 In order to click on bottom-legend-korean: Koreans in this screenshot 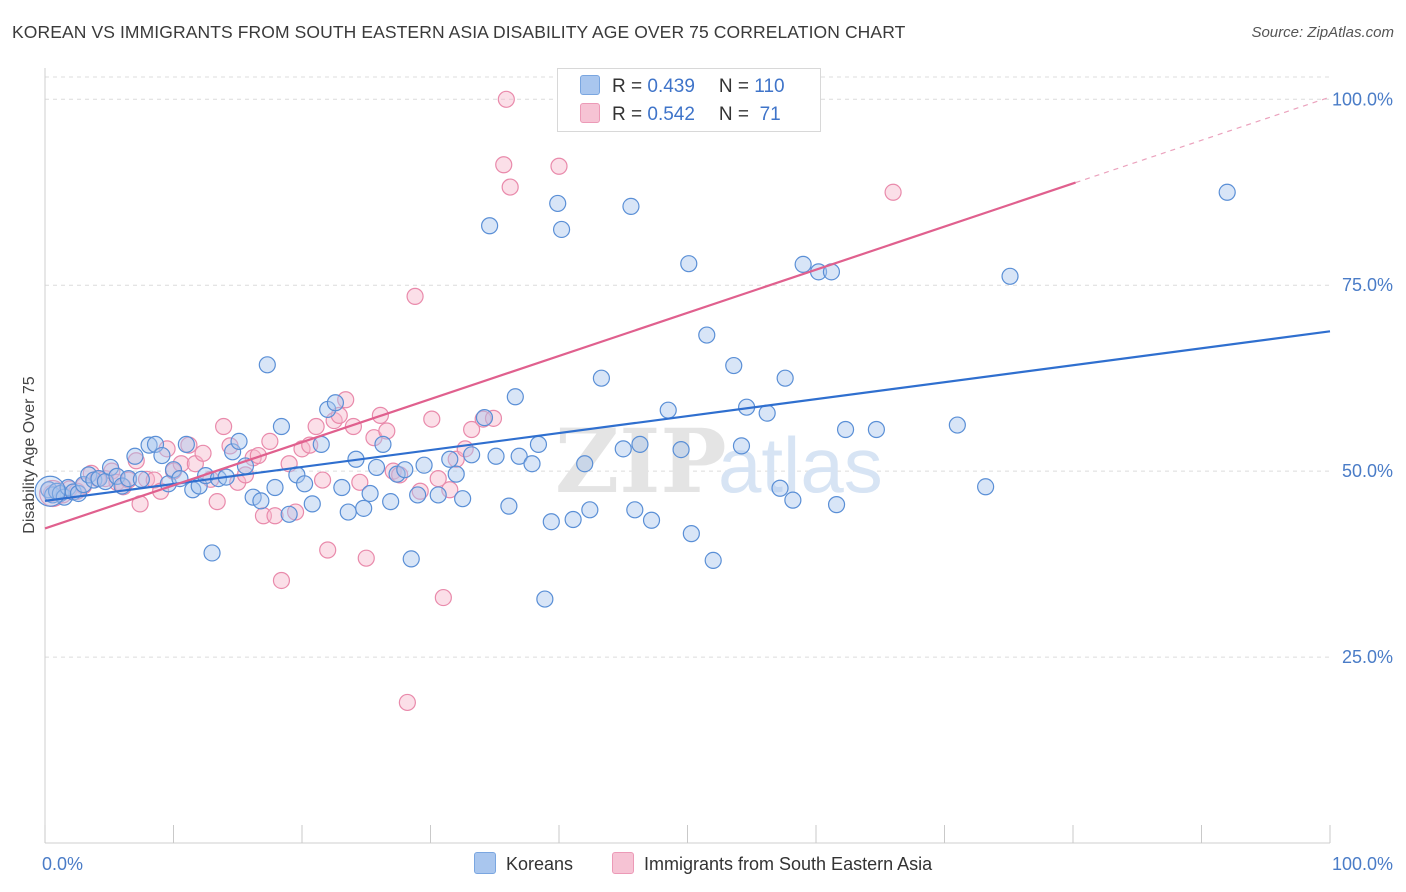, I will do `click(523, 863)`.